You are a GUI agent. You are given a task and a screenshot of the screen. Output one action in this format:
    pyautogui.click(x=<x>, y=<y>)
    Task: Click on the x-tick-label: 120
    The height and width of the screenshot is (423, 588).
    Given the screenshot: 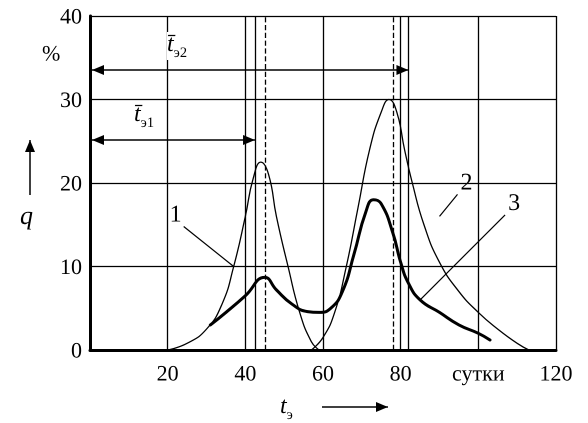 What is the action you would take?
    pyautogui.click(x=556, y=373)
    